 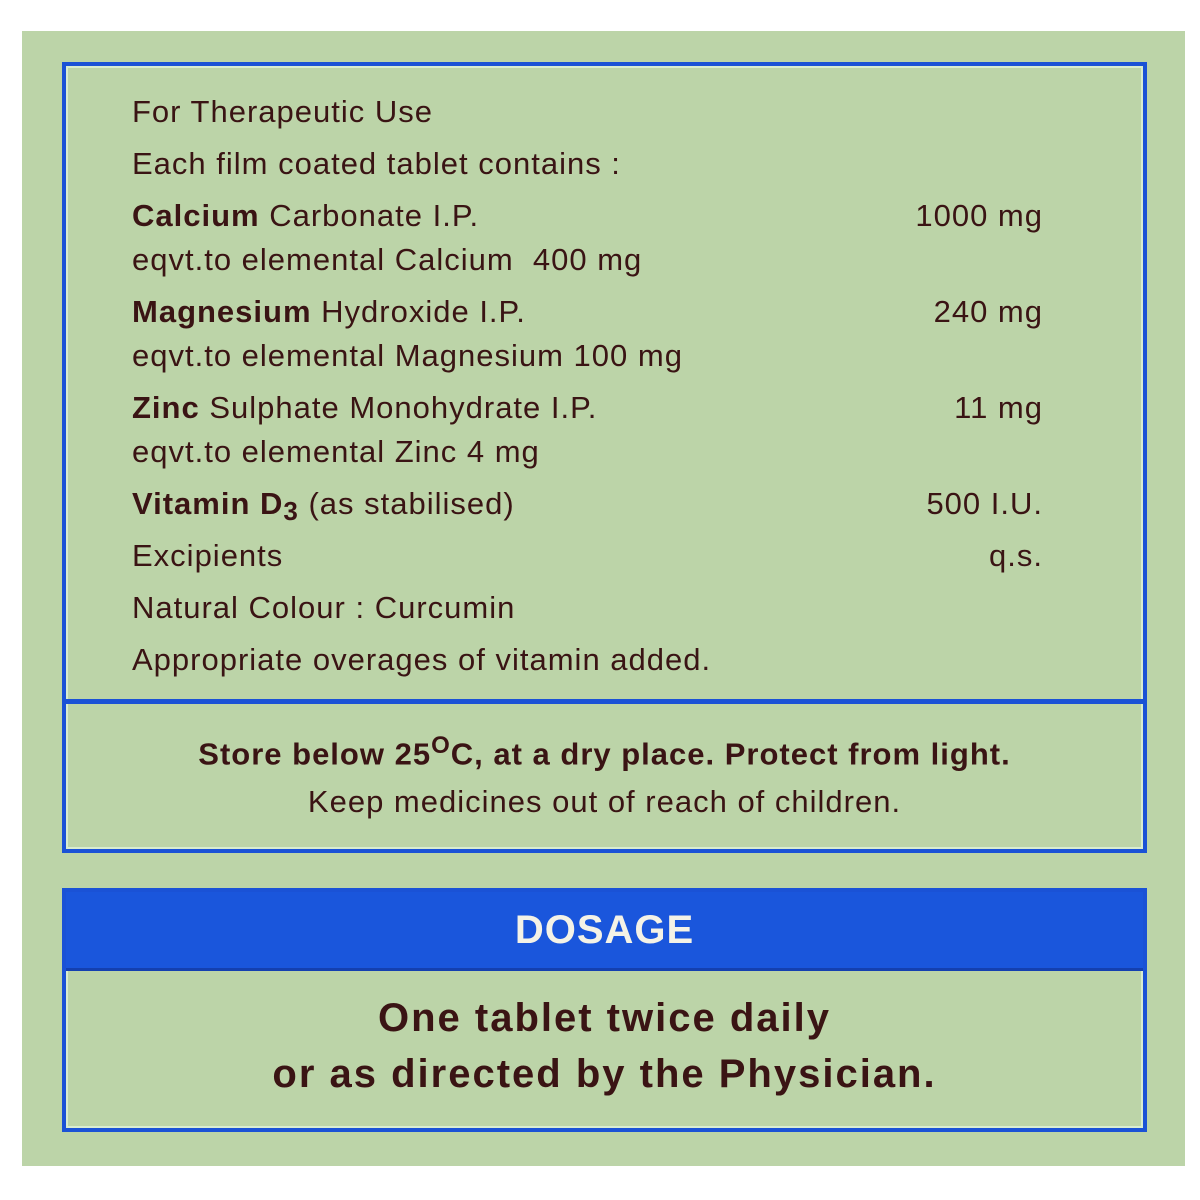 What do you see at coordinates (336, 451) in the screenshot?
I see `equiv-zinc: eqvt.to elemental Zinc 4 mg` at bounding box center [336, 451].